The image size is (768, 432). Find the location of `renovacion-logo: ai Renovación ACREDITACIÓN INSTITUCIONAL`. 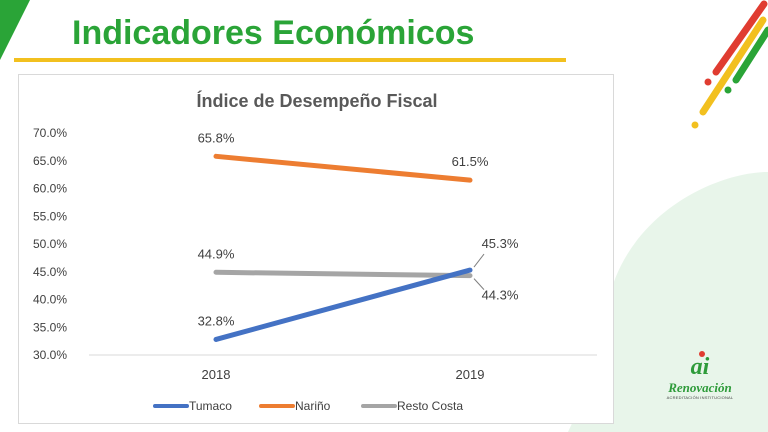

renovacion-logo: ai Renovación ACREDITACIÓN INSTITUCIONAL is located at coordinates (700, 380).